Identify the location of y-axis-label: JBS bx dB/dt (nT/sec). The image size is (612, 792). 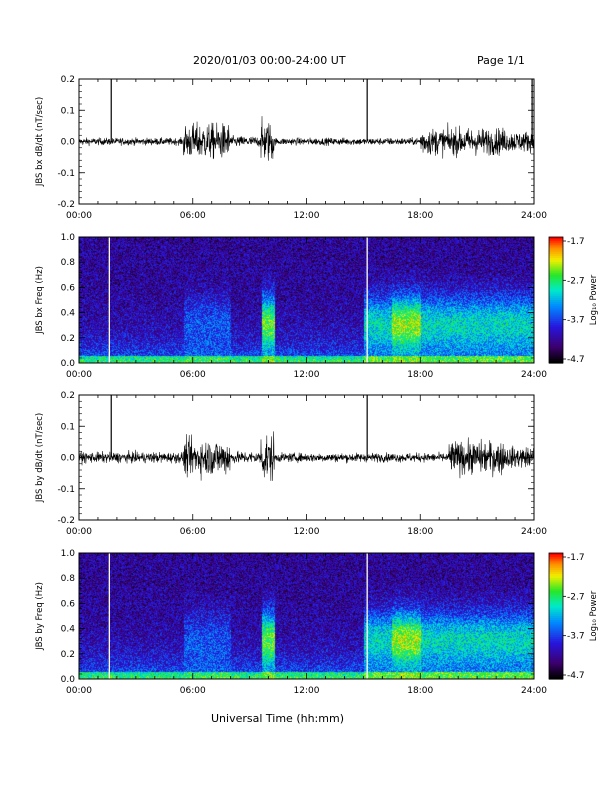
(40, 142).